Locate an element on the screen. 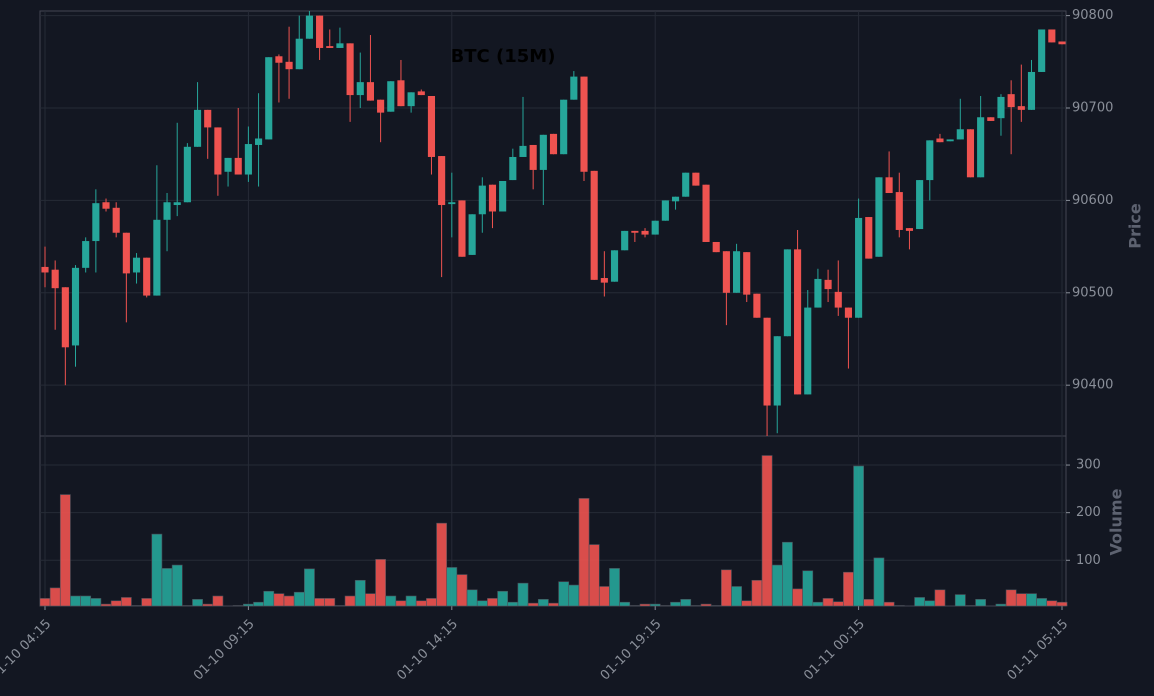 The height and width of the screenshot is (696, 1154). volume-tick-label: 100 is located at coordinates (1088, 560).